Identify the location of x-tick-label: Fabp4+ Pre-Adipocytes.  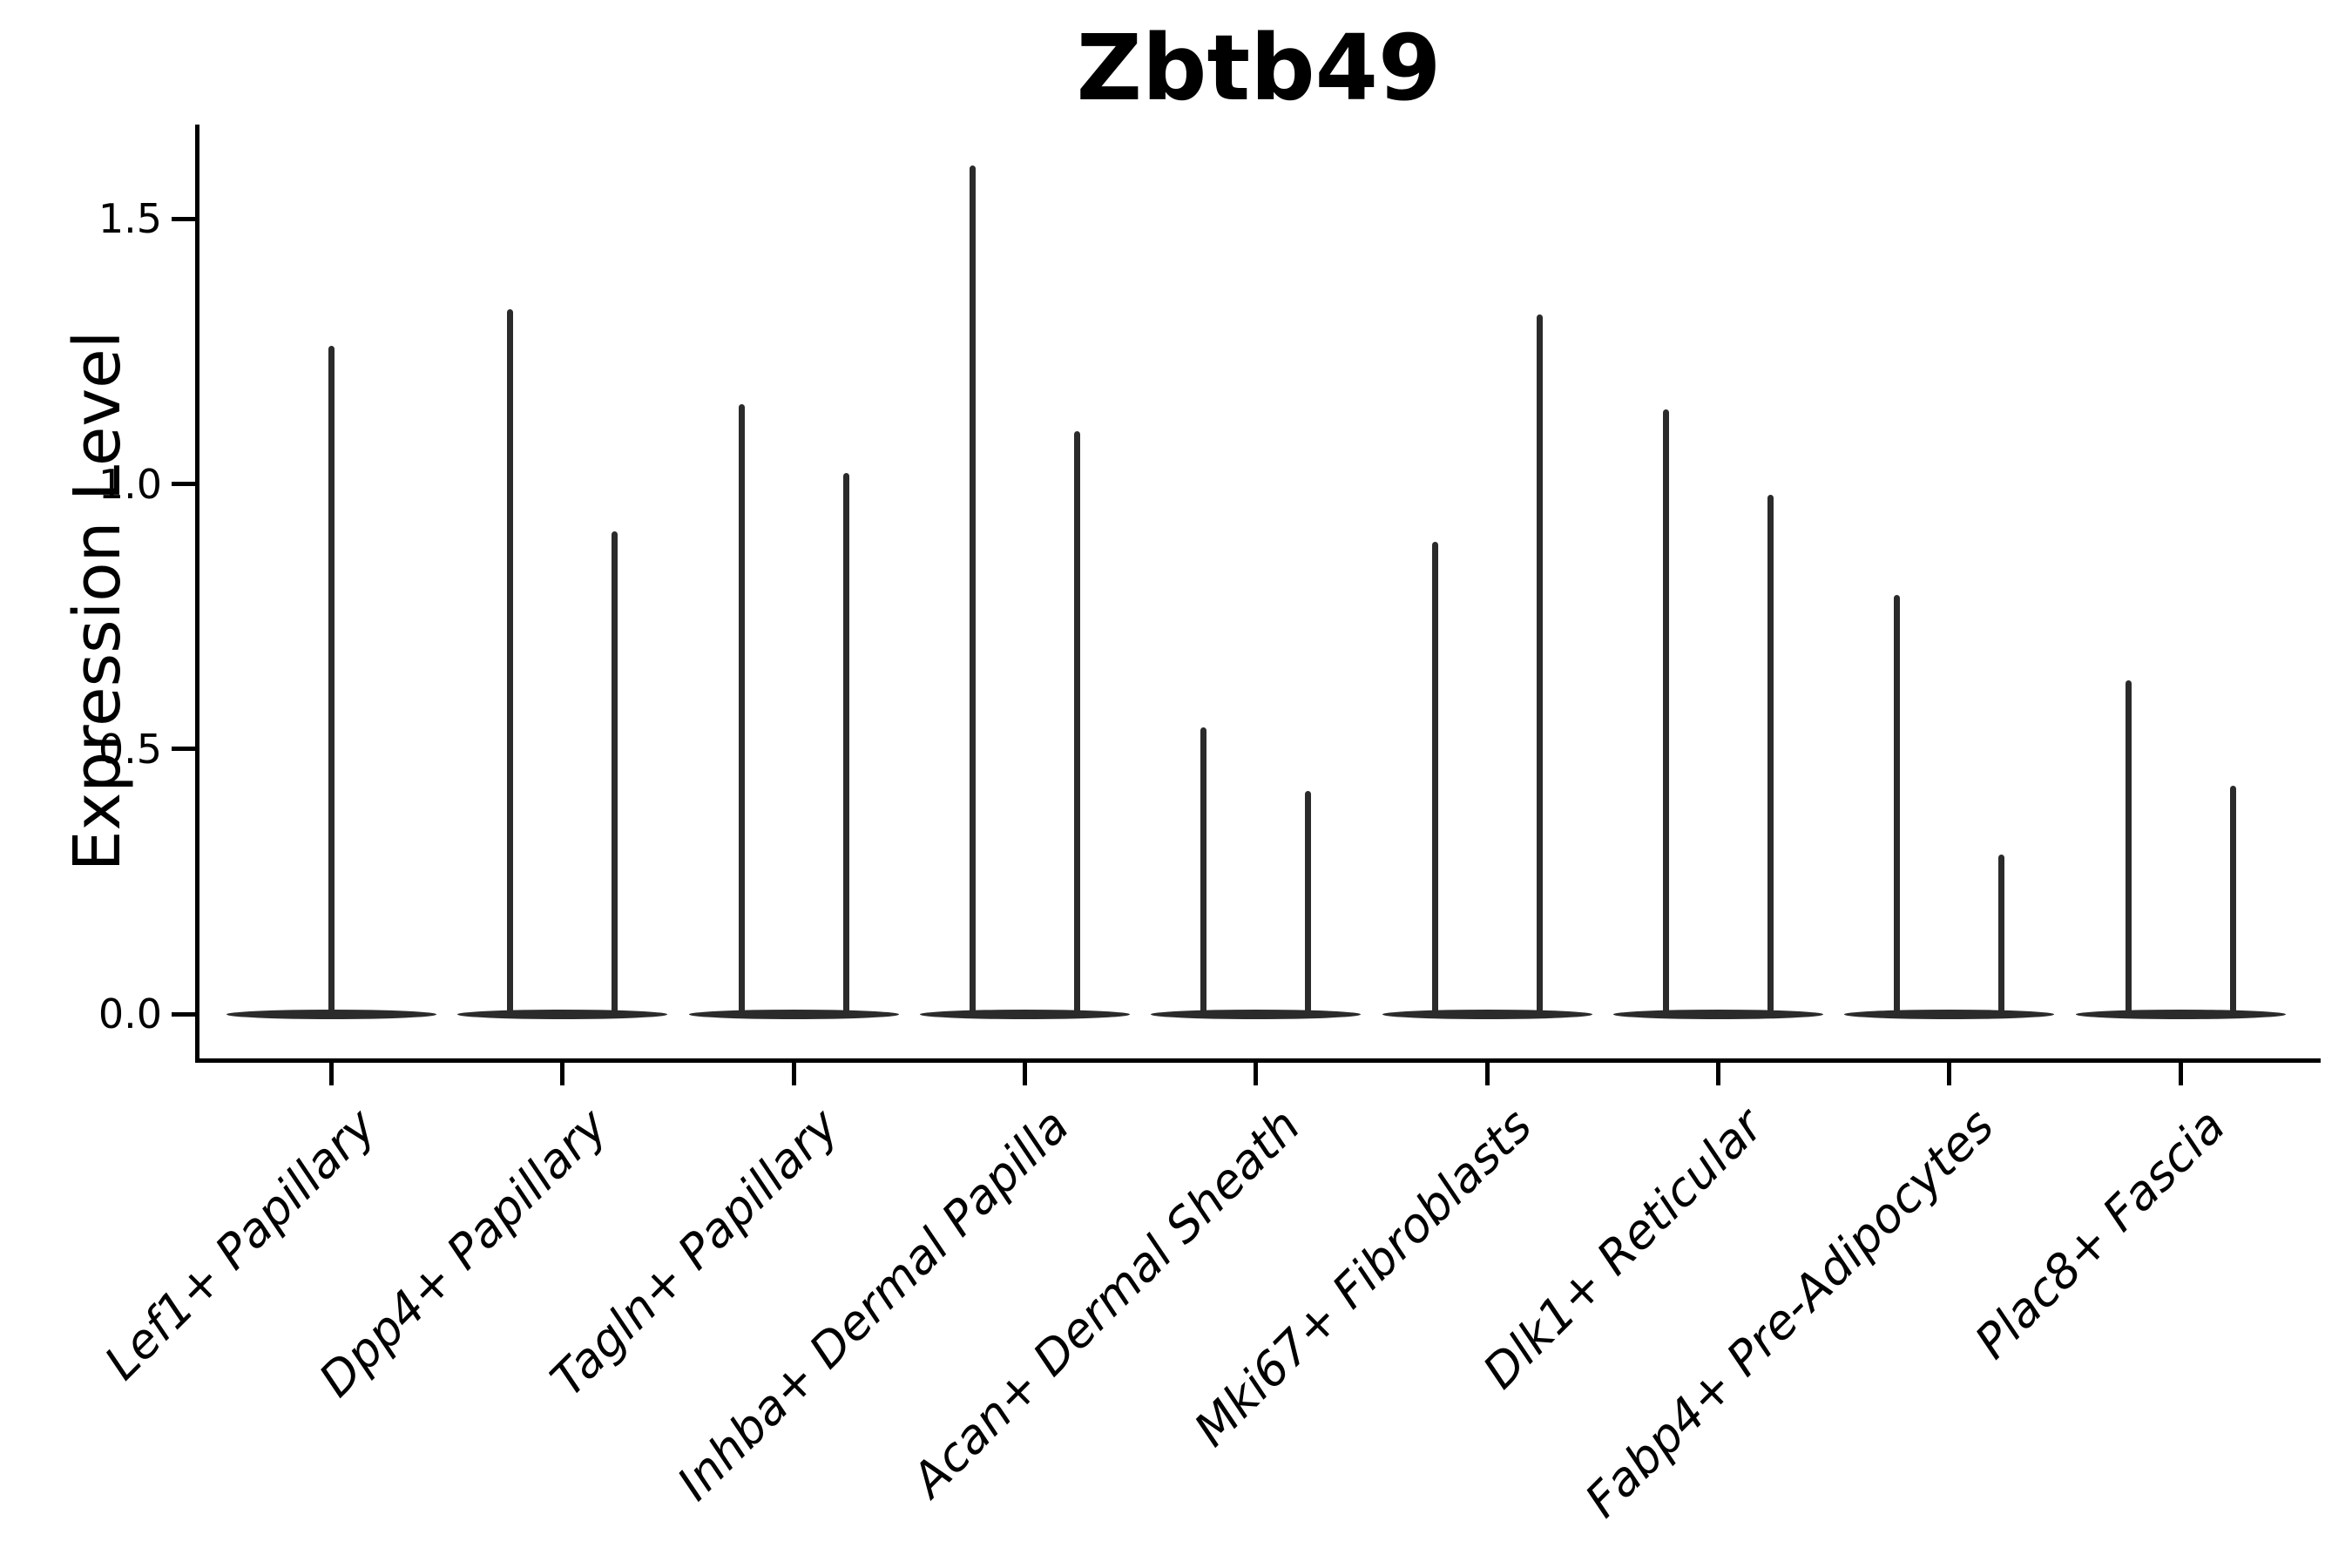
(1789, 1313).